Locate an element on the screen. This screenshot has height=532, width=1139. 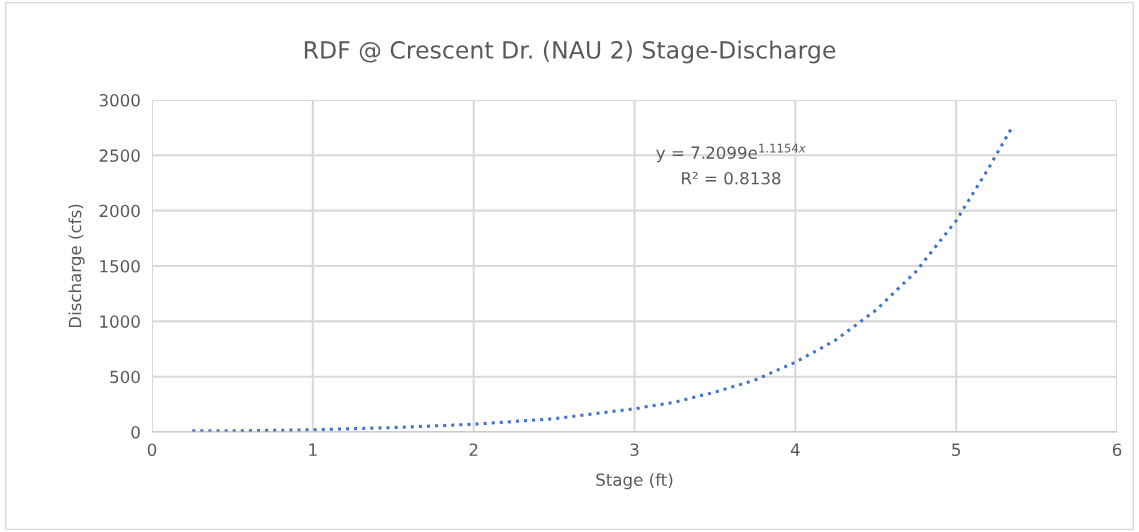
x-tick-label: 2 is located at coordinates (473, 449).